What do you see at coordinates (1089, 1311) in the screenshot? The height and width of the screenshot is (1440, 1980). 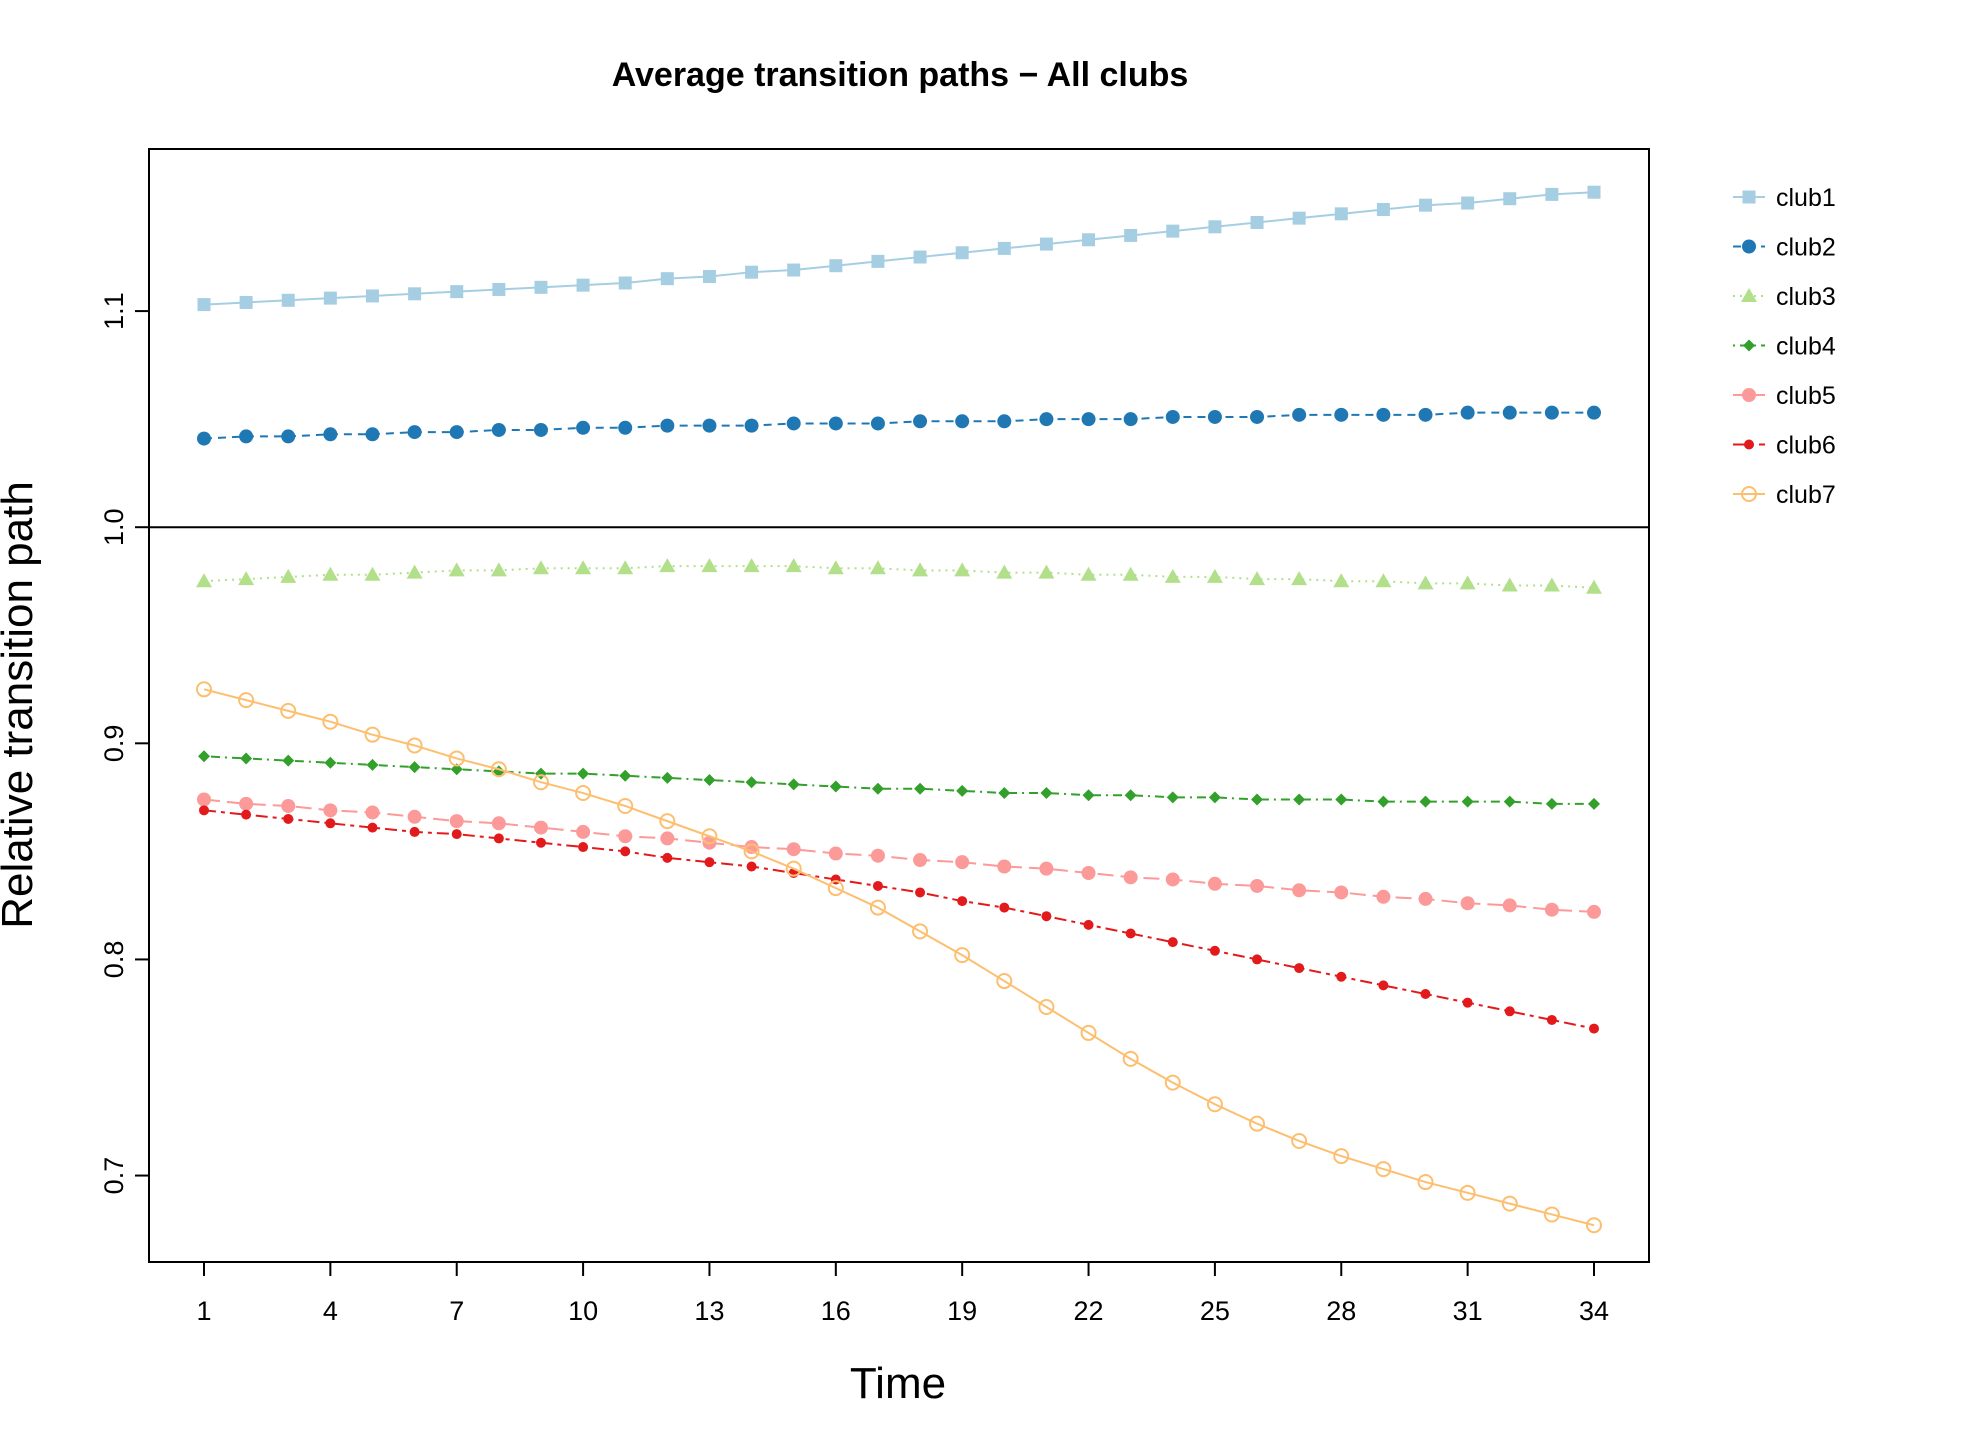 I see `x-tick-label: 22` at bounding box center [1089, 1311].